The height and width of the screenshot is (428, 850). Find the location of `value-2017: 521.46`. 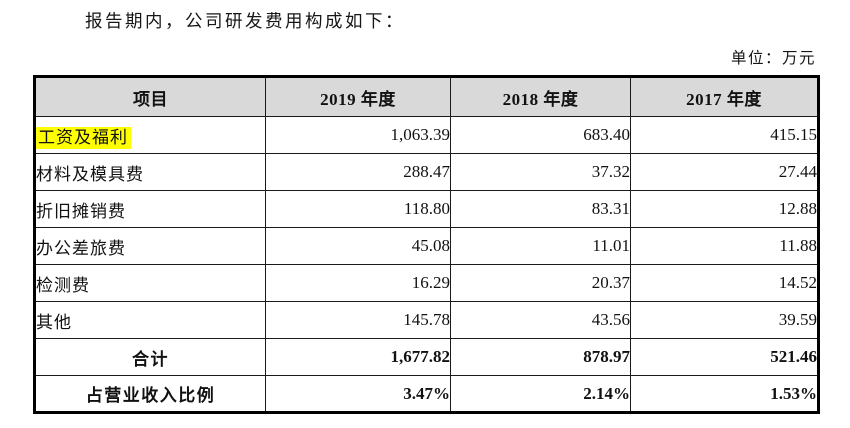

value-2017: 521.46 is located at coordinates (724, 357).